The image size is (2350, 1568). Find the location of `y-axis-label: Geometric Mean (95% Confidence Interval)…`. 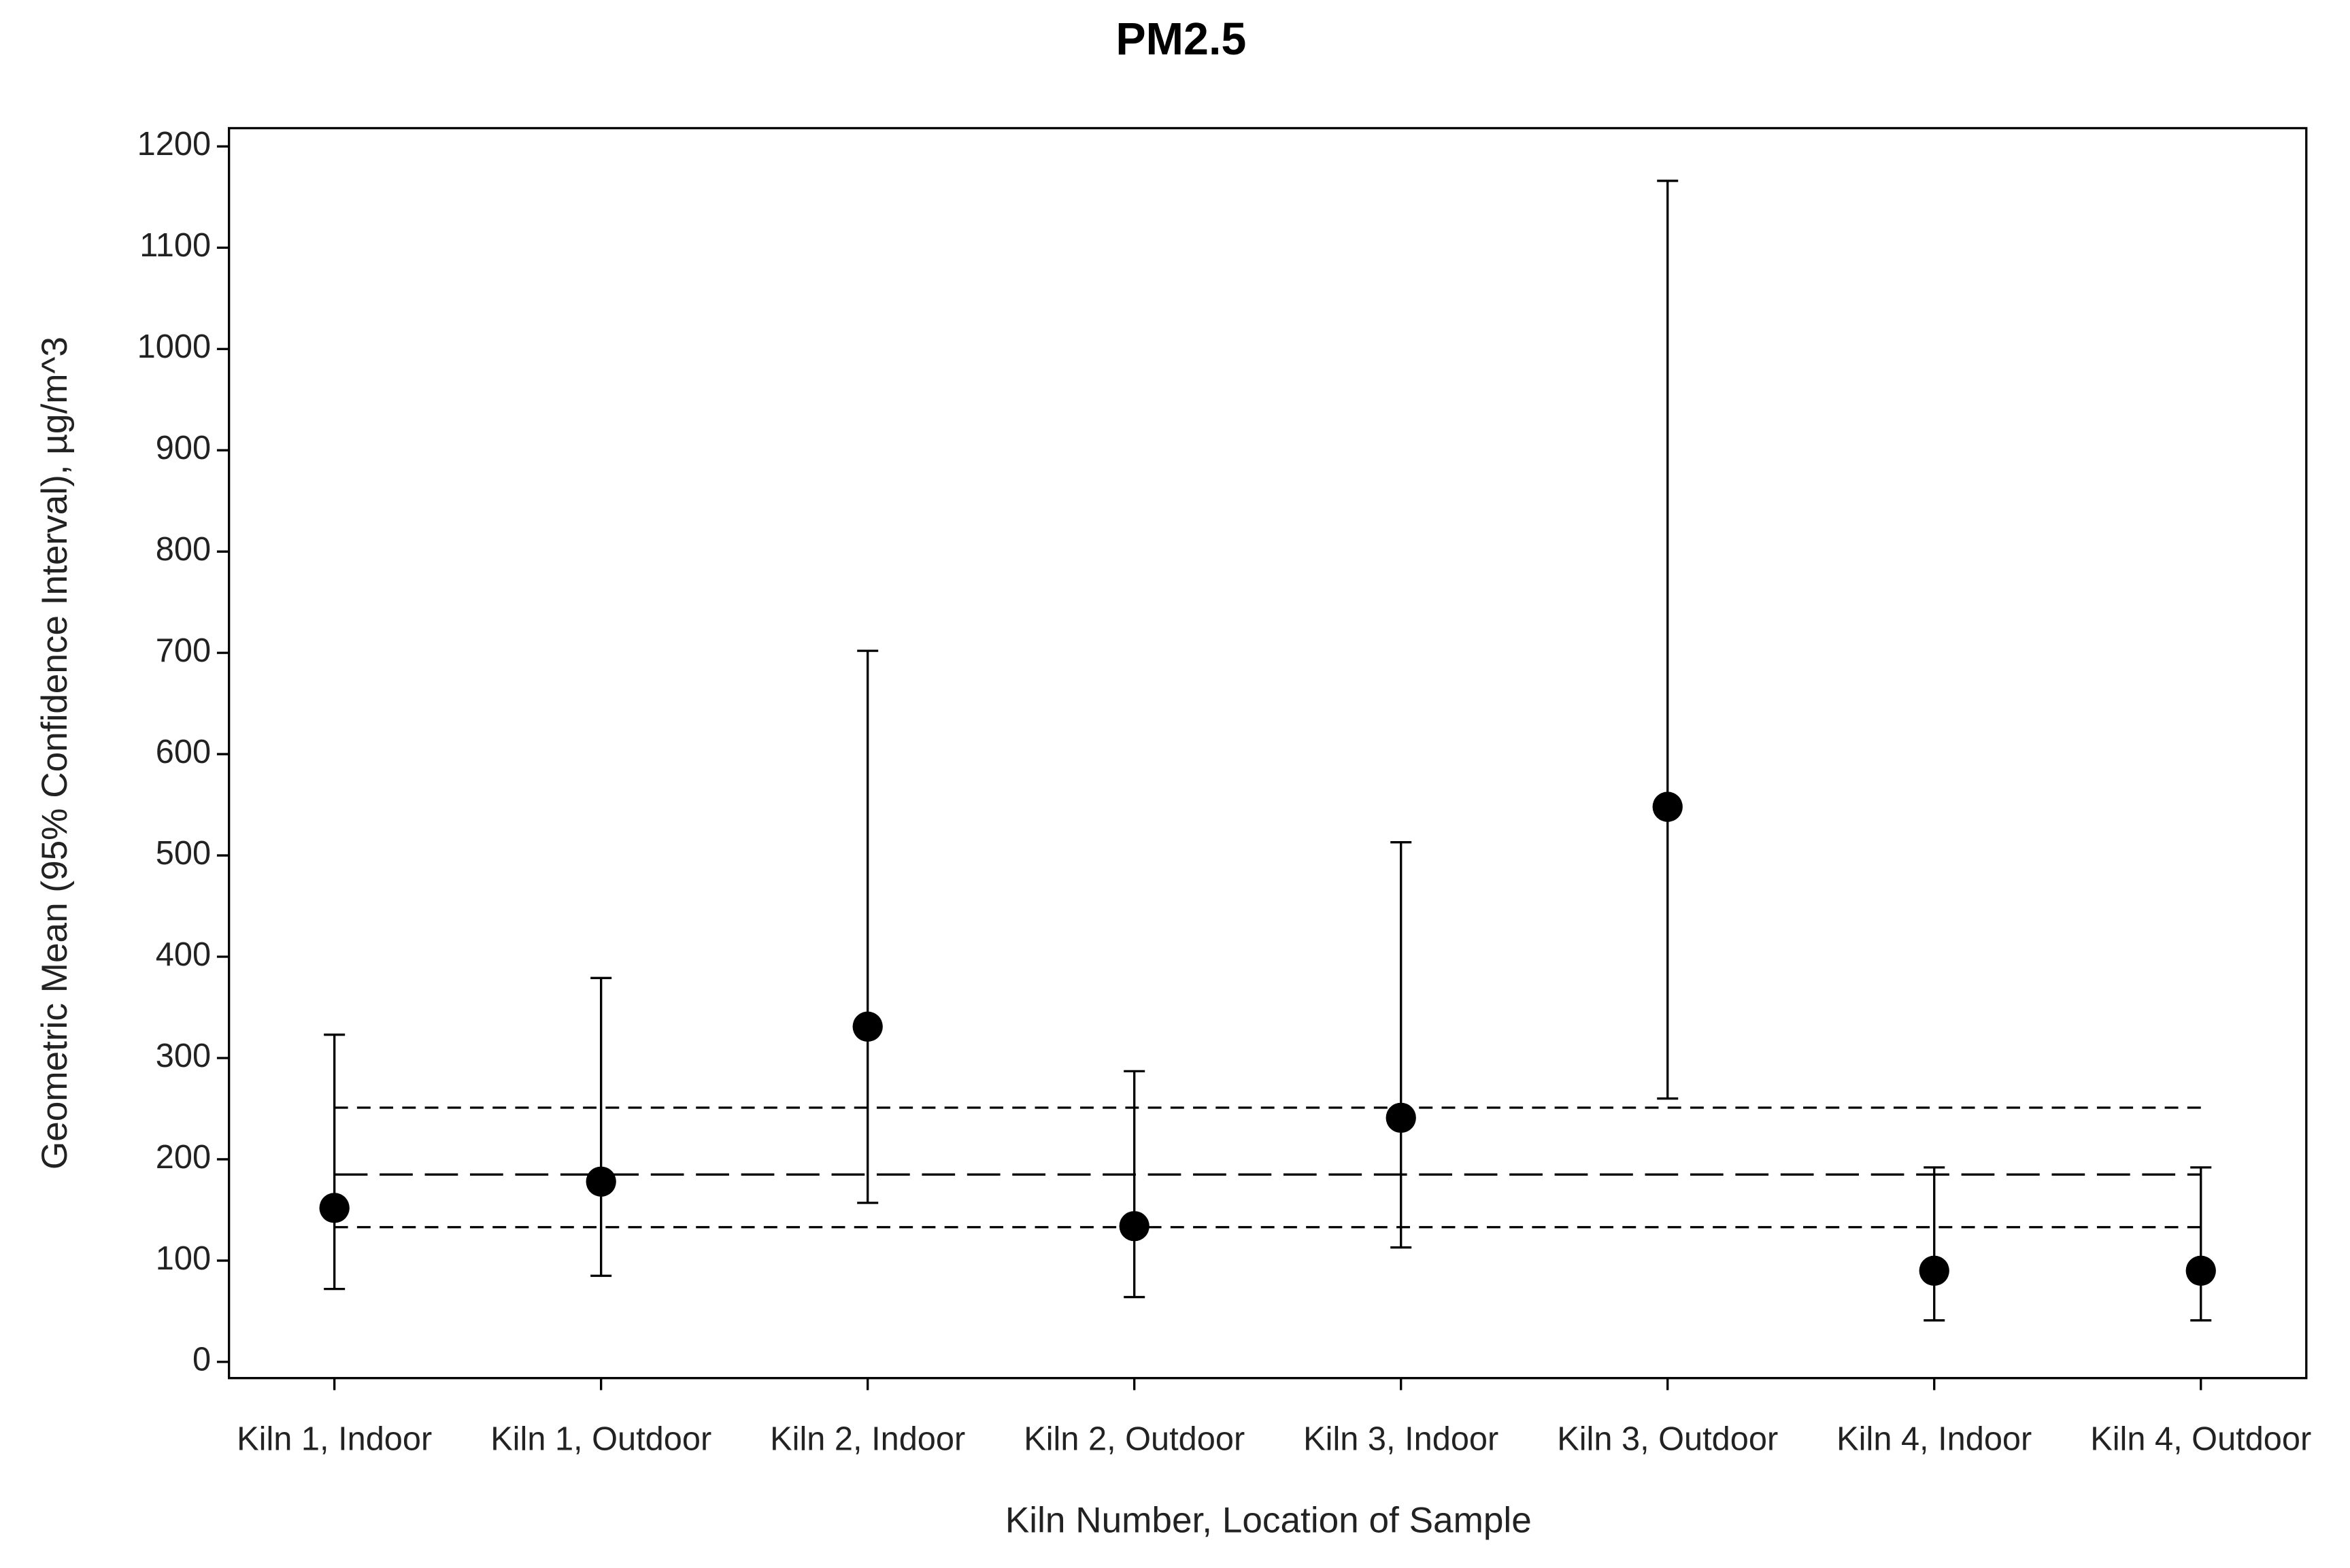

y-axis-label: Geometric Mean (95% Confidence Interval)… is located at coordinates (55, 754).